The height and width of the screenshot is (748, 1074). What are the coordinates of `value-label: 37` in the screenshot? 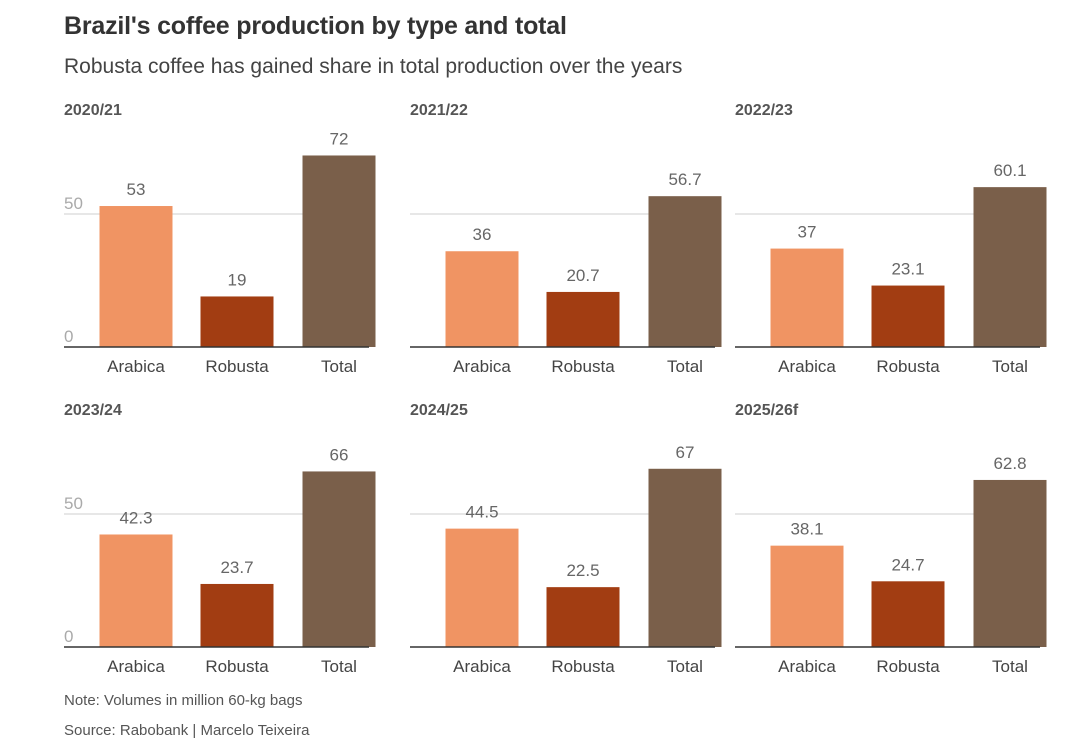 It's located at (807, 232).